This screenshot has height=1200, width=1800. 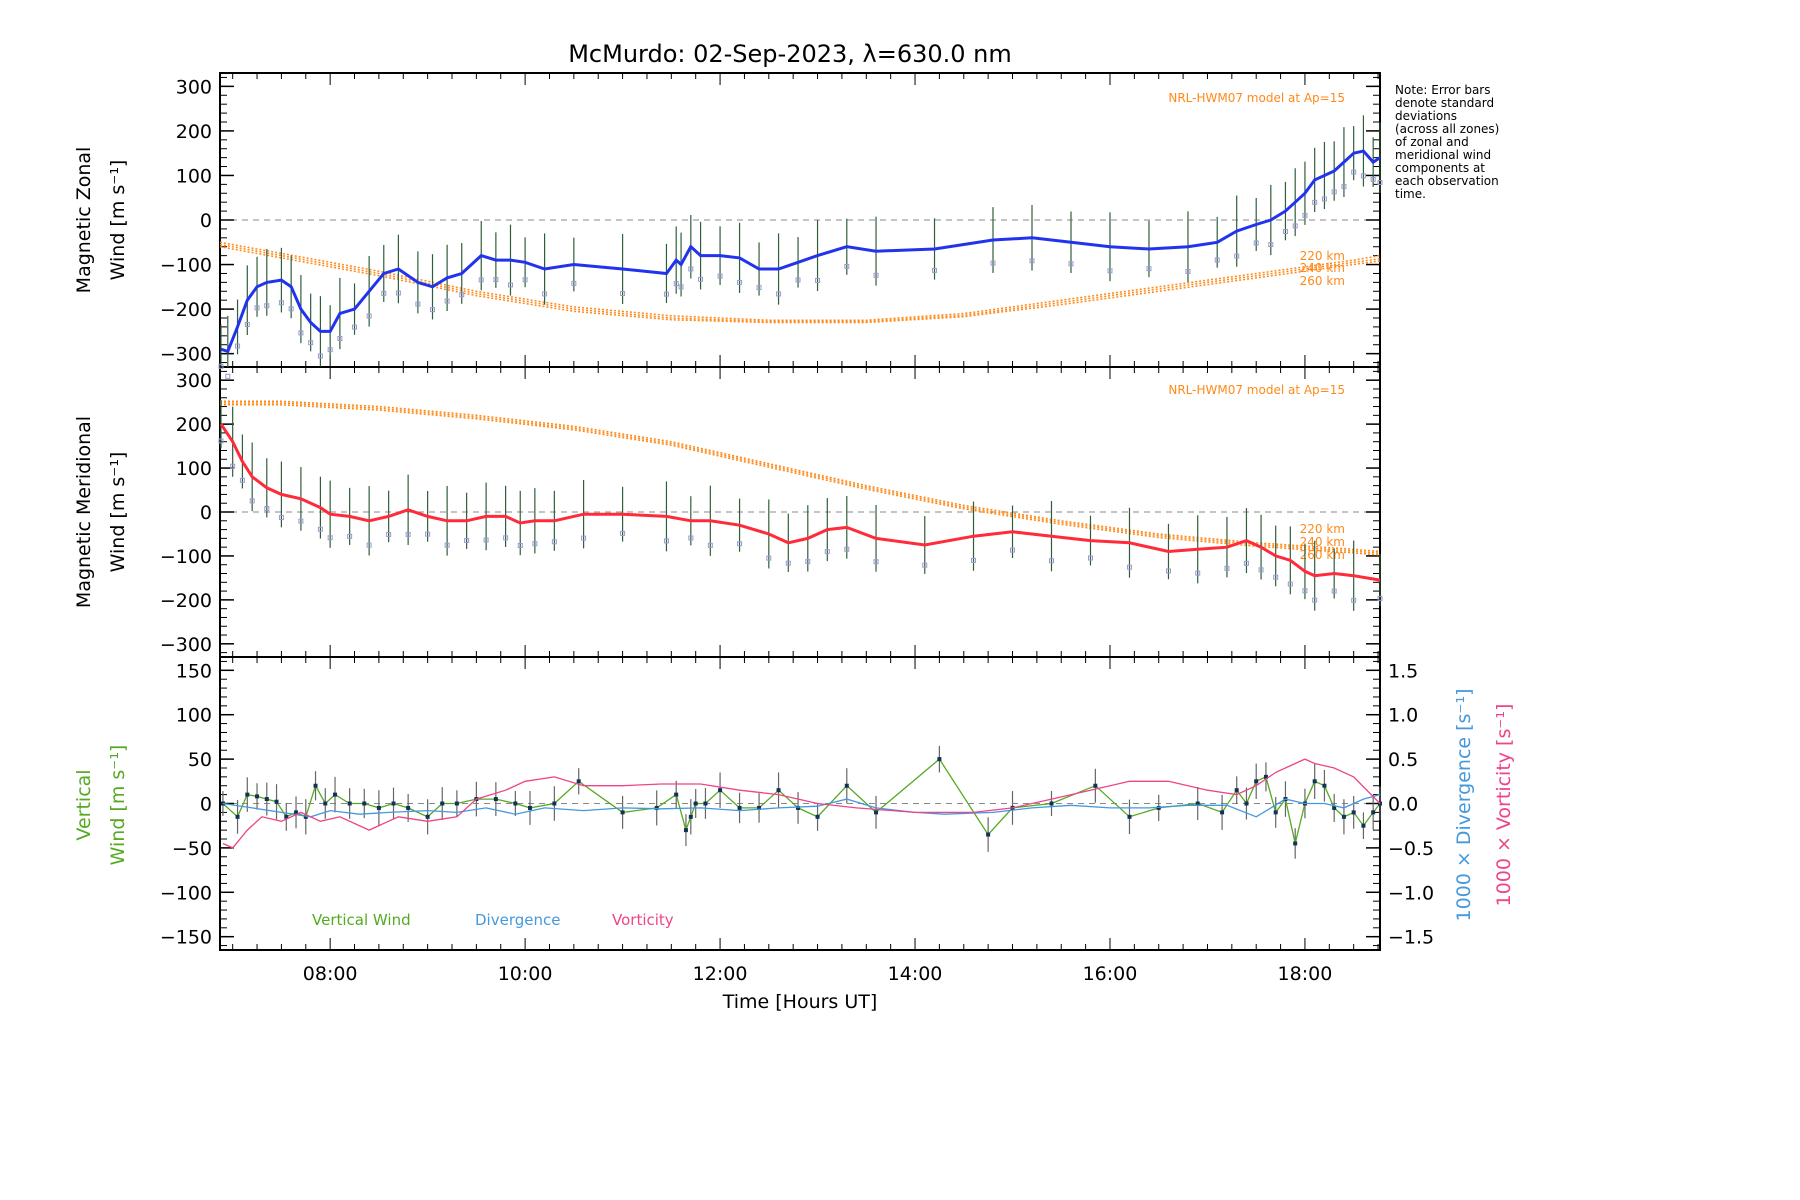 What do you see at coordinates (1411, 938) in the screenshot?
I see `y2-tick-label: −1.5` at bounding box center [1411, 938].